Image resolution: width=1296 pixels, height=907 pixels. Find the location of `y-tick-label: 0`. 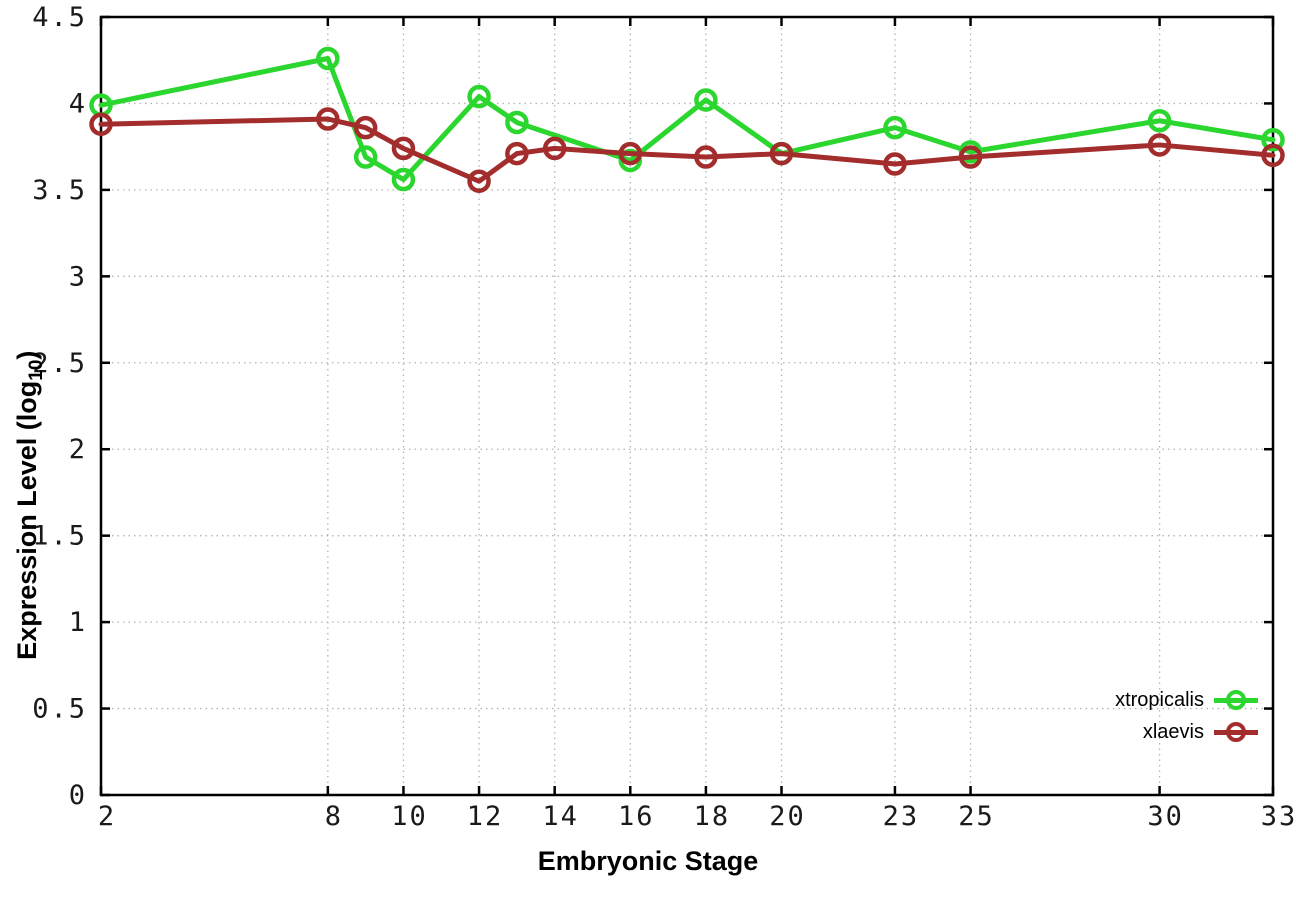

y-tick-label: 0 is located at coordinates (78, 795).